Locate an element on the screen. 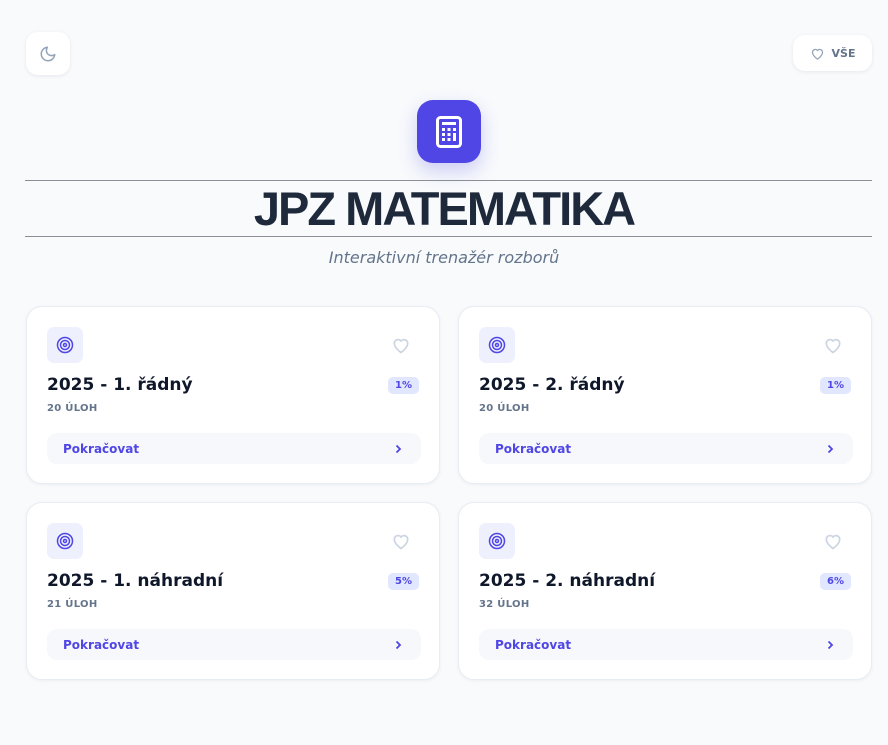  exam-card: 2025 - 1. náhradní 5% 21 ÚLOH Pokračovat is located at coordinates (233, 591).